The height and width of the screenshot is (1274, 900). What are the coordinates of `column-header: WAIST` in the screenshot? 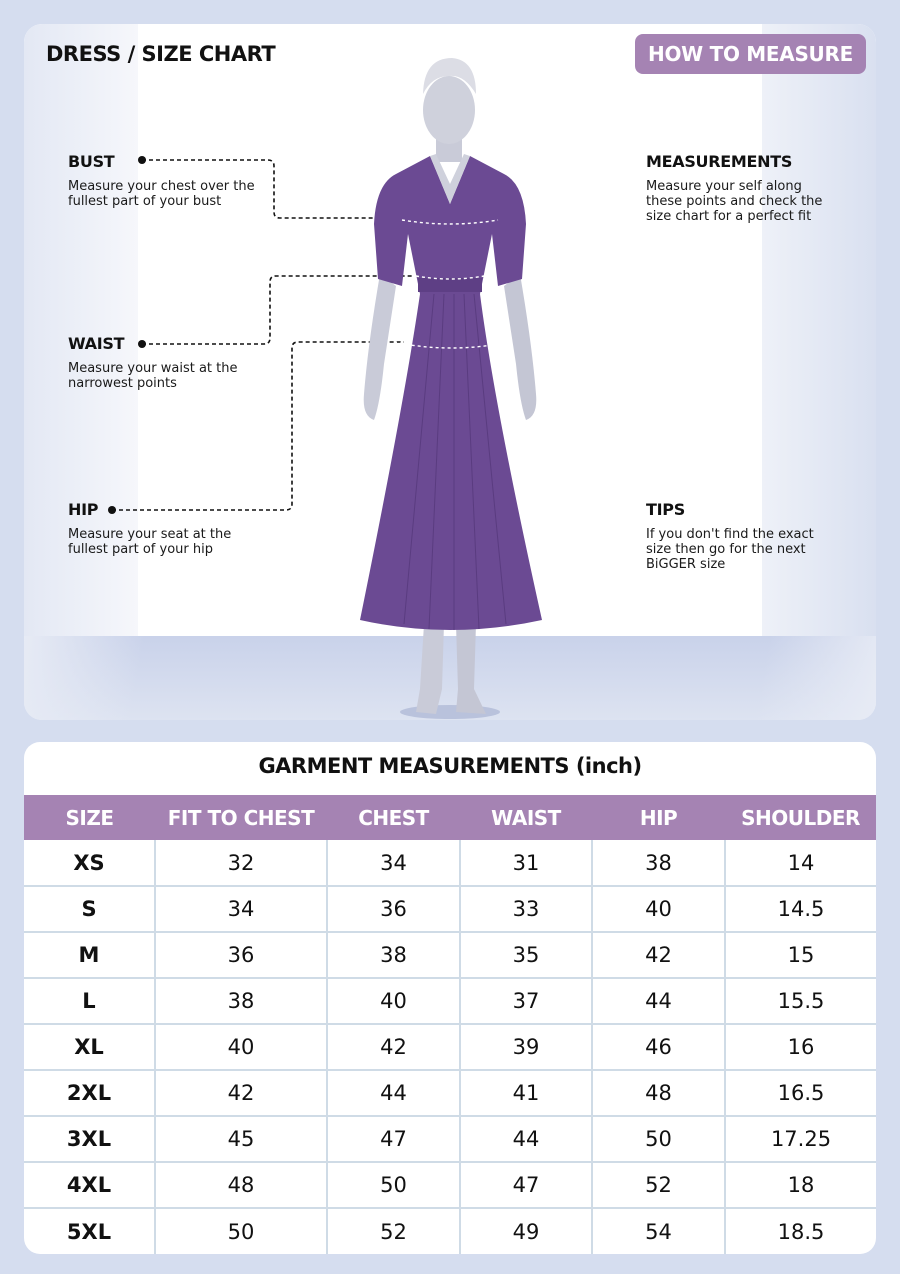 It's located at (526, 817).